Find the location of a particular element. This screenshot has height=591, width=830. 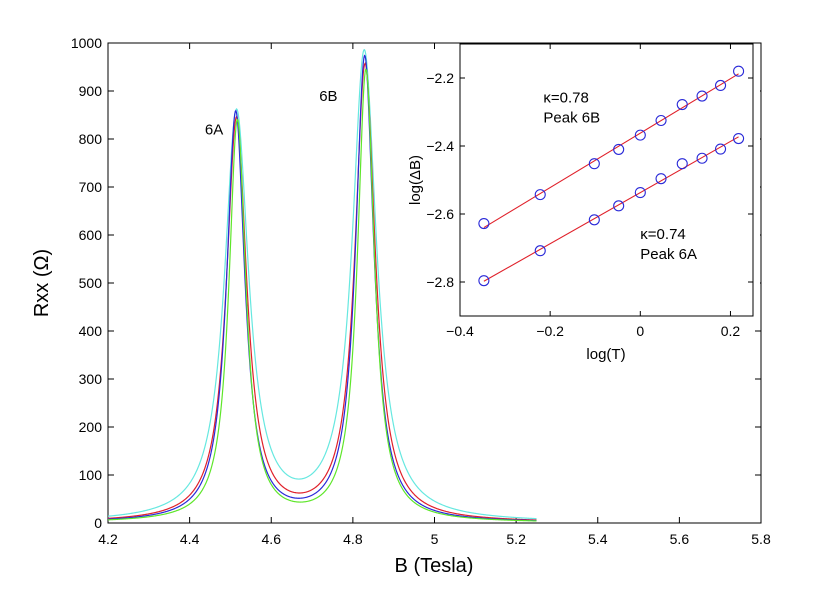

fit-line-peak-6a is located at coordinates (611, 209).